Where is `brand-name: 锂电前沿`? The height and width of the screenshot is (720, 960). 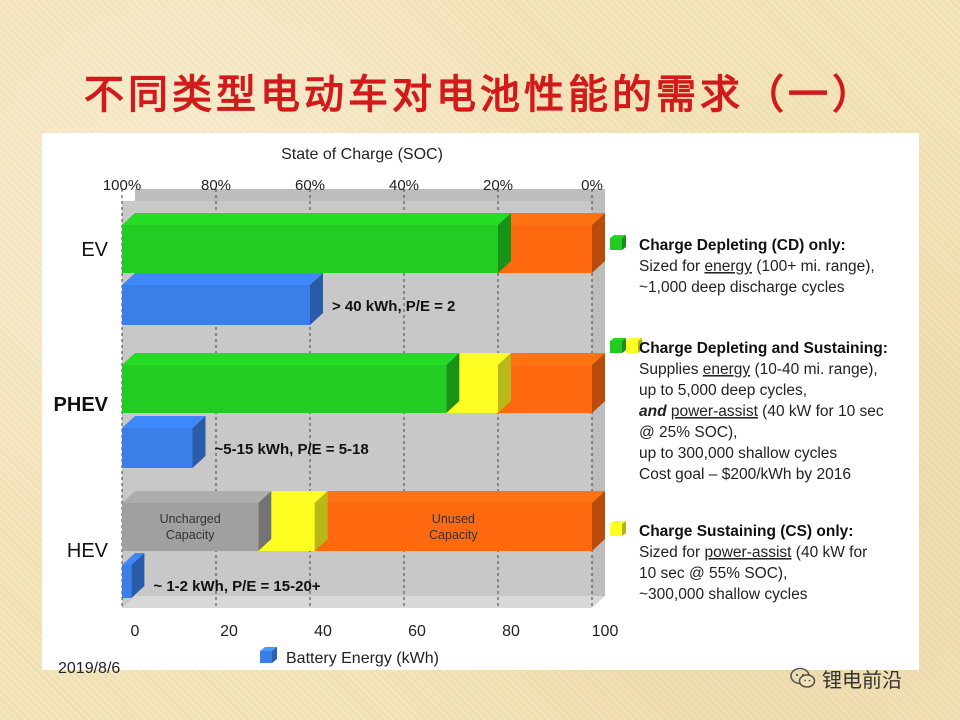 brand-name: 锂电前沿 is located at coordinates (862, 679).